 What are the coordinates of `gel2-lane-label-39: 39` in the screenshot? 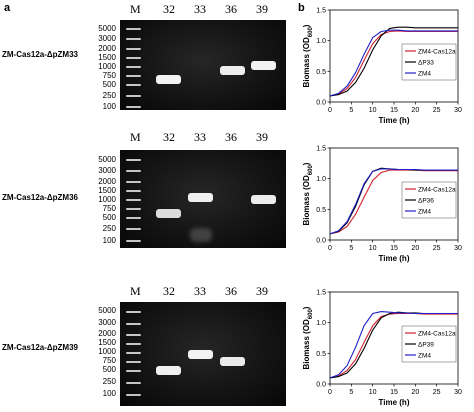 It's located at (262, 137).